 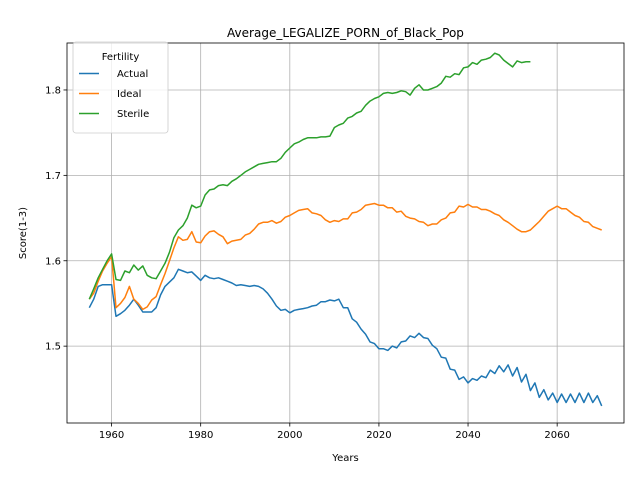 I want to click on x-tick-label: 2020, so click(x=378, y=435).